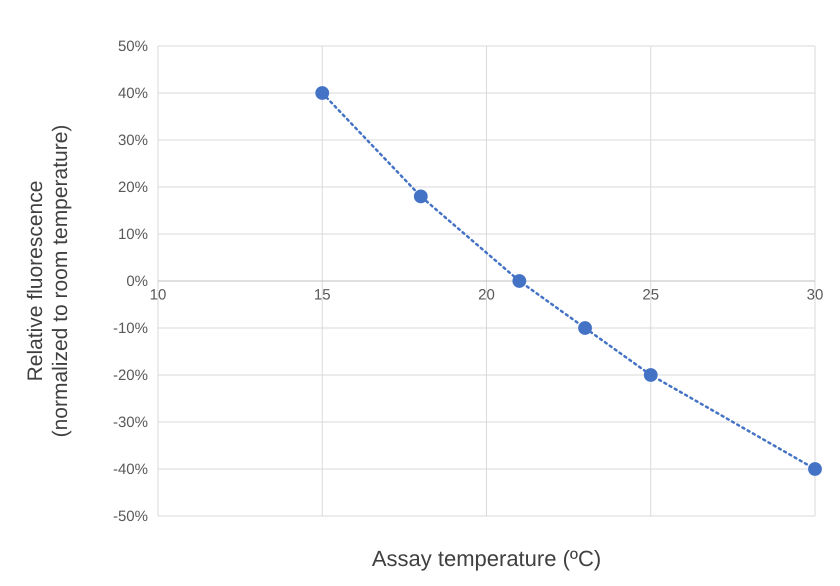 The image size is (840, 586). I want to click on y-tick-label: -30%, so click(130, 422).